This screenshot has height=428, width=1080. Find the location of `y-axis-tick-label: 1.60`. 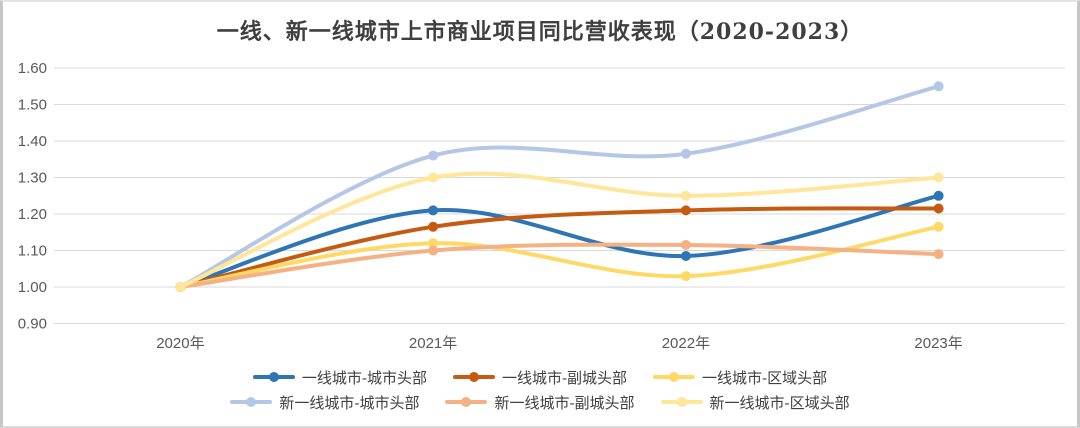

y-axis-tick-label: 1.60 is located at coordinates (32, 68).